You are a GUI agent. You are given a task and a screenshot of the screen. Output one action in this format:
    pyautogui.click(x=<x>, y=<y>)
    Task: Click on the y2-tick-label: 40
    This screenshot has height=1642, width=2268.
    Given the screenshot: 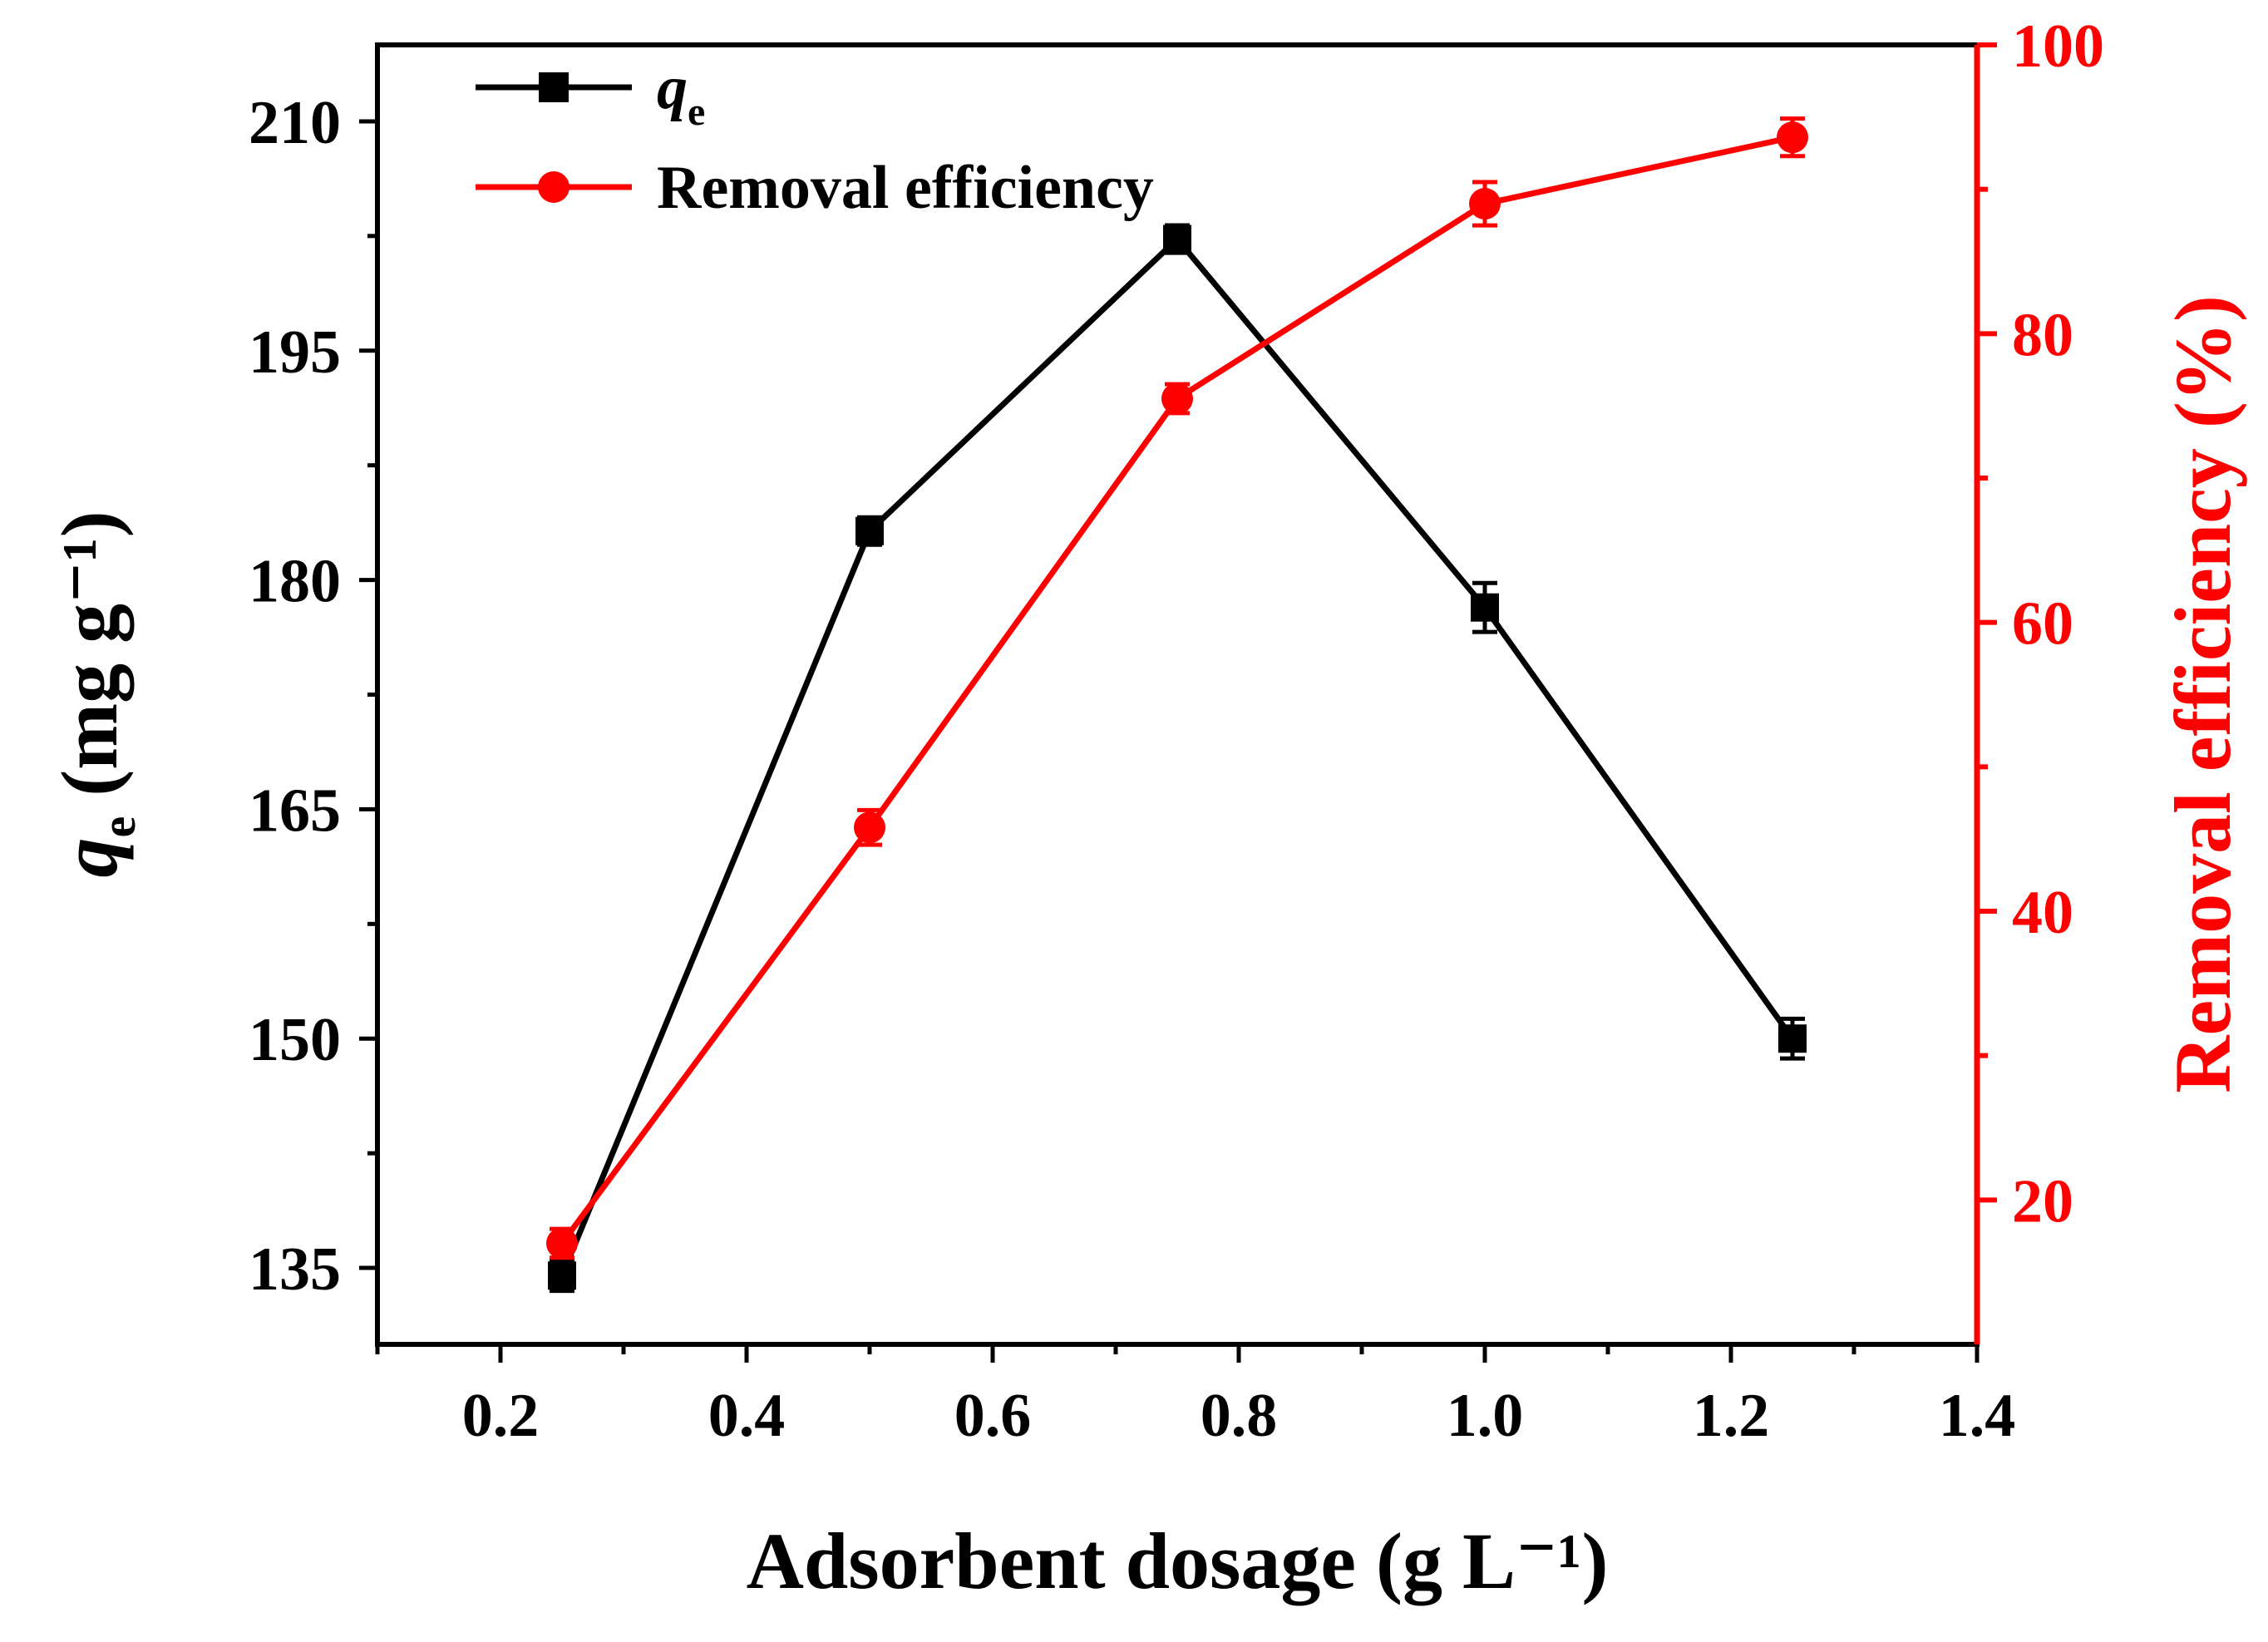 What is the action you would take?
    pyautogui.click(x=2043, y=913)
    